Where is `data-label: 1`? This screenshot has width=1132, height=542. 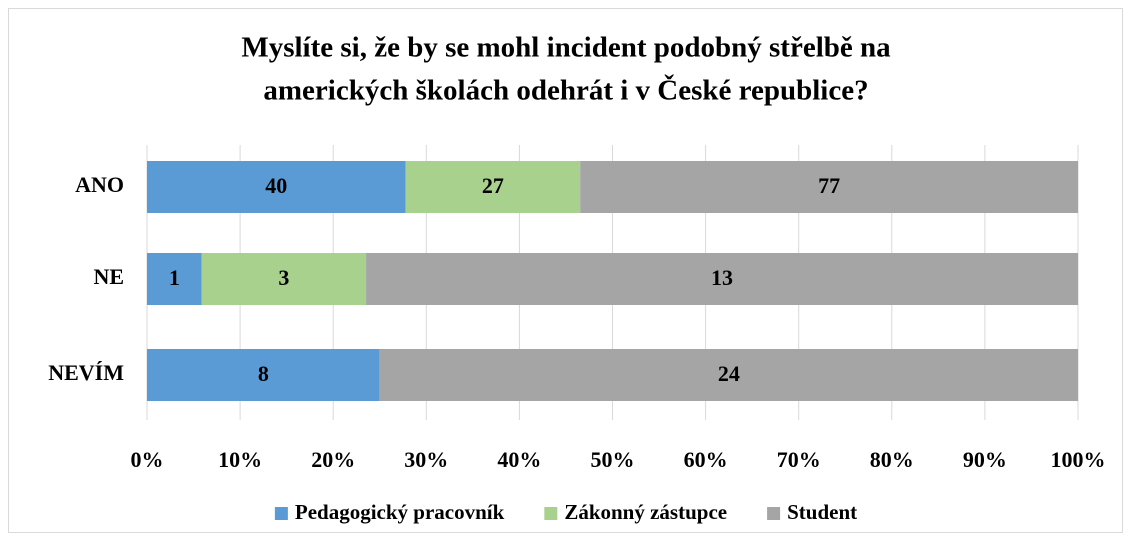 data-label: 1 is located at coordinates (174, 277).